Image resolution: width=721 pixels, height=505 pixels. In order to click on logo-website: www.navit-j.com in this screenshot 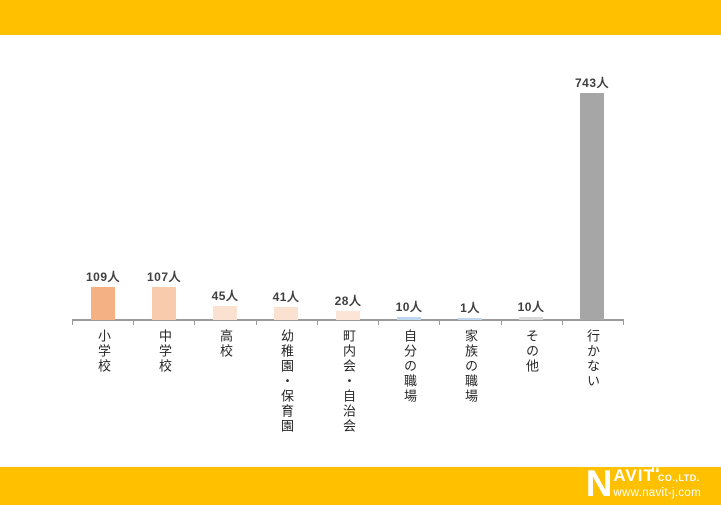, I will do `click(657, 493)`.